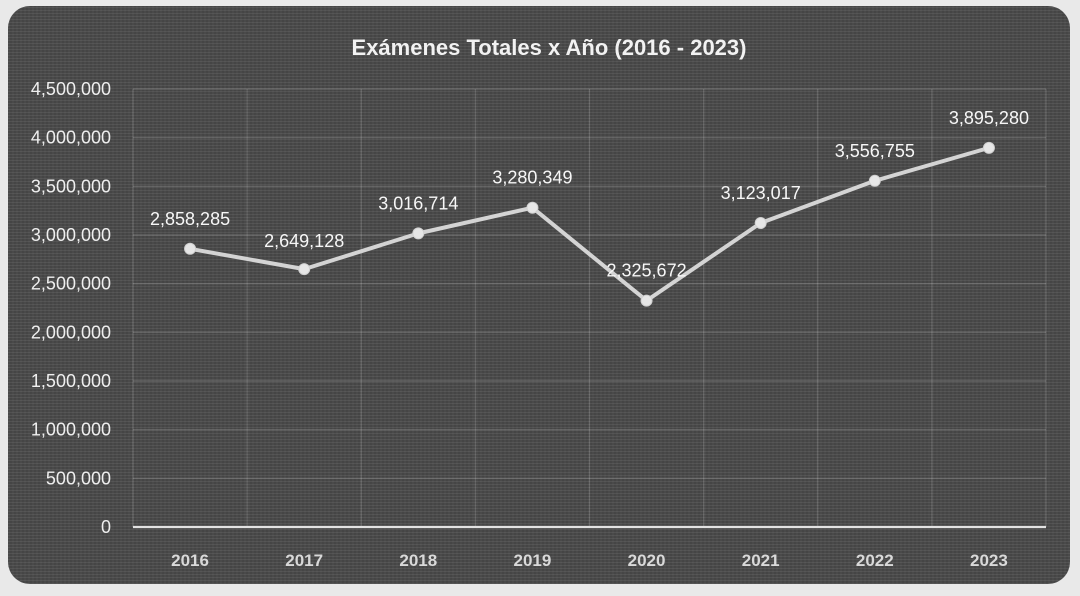 This screenshot has width=1080, height=596. I want to click on data-label: 3,556,755, so click(875, 151).